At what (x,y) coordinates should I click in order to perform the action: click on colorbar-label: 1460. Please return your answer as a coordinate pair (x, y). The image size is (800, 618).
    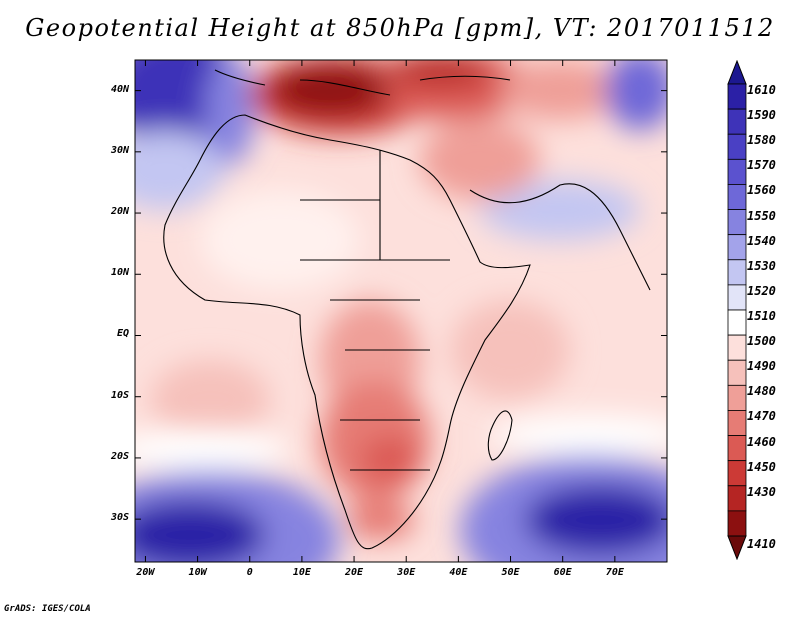
    Looking at the image, I should click on (761, 441).